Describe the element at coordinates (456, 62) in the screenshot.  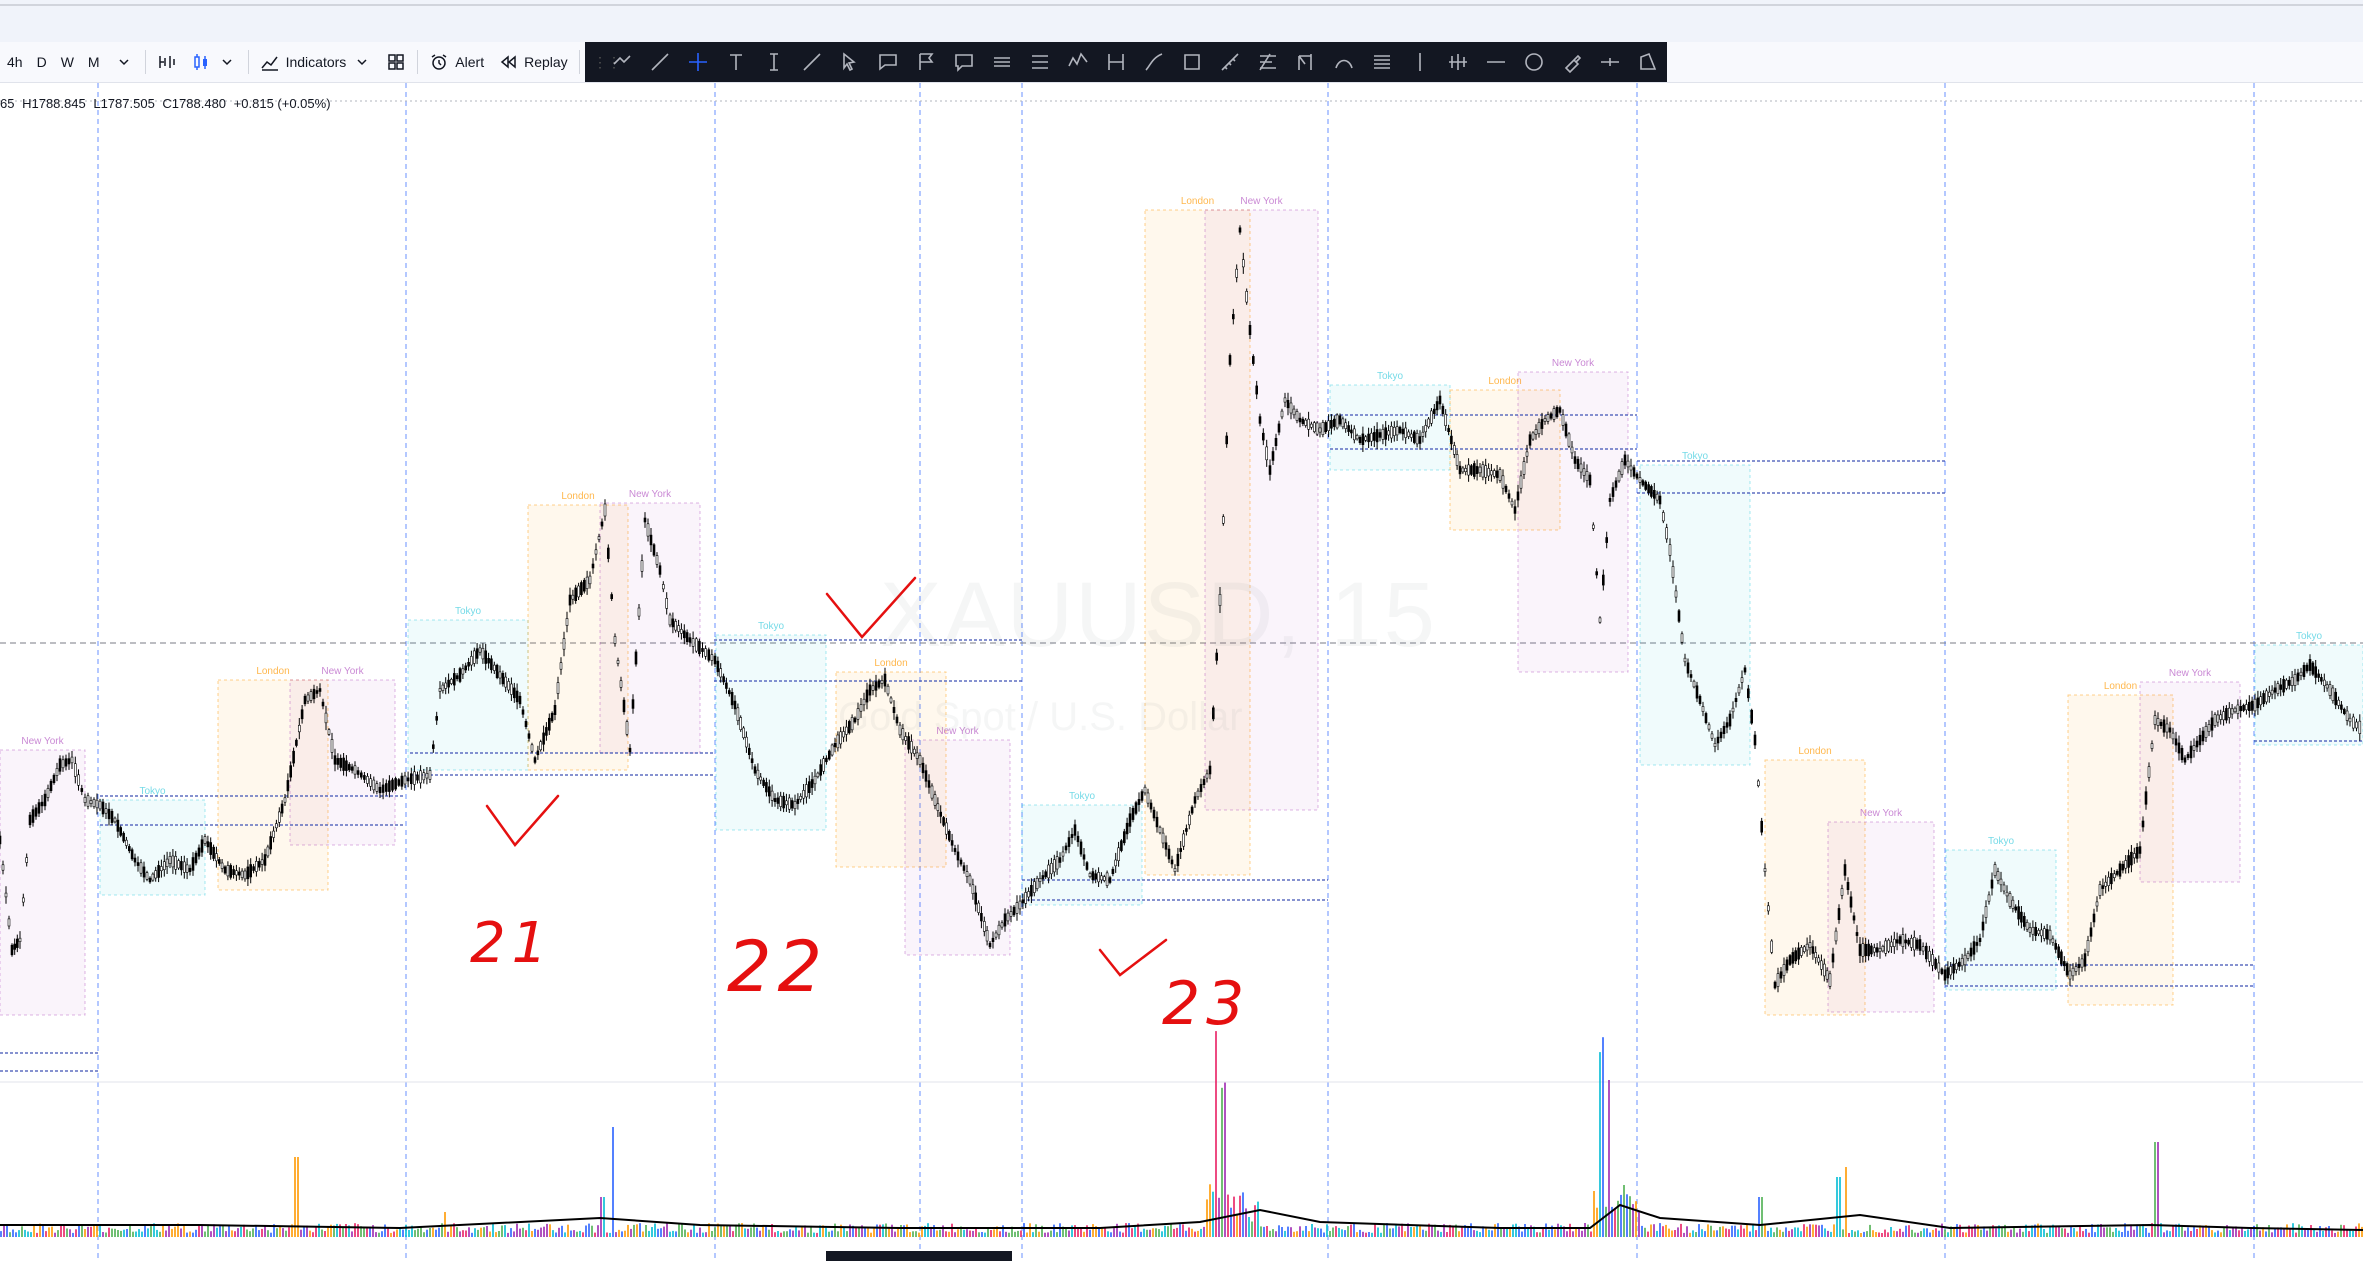
I see `alert-button: Alert` at that location.